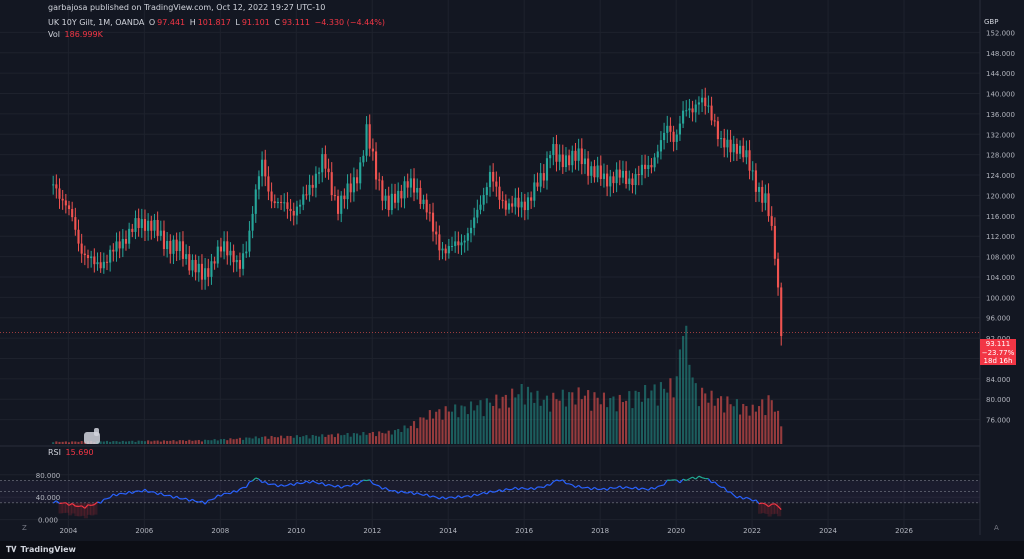 This screenshot has height=559, width=1024. What do you see at coordinates (1000, 54) in the screenshot?
I see `price-tick-label: 148.000` at bounding box center [1000, 54].